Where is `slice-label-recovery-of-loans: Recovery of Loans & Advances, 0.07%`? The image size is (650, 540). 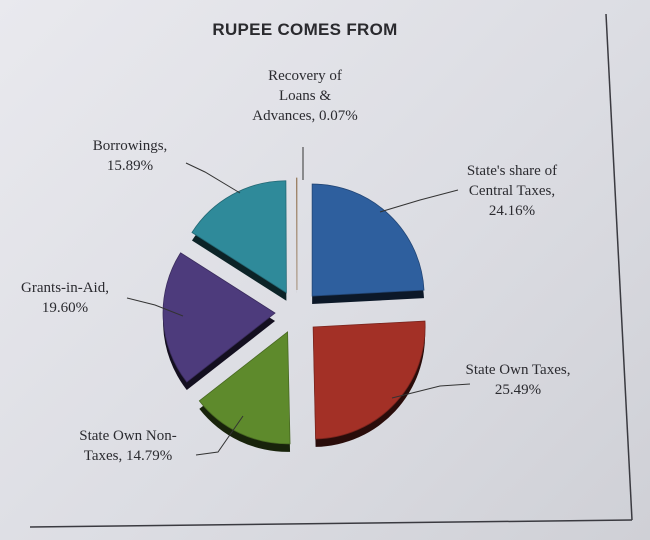 slice-label-recovery-of-loans: Recovery of Loans & Advances, 0.07% is located at coordinates (304, 96).